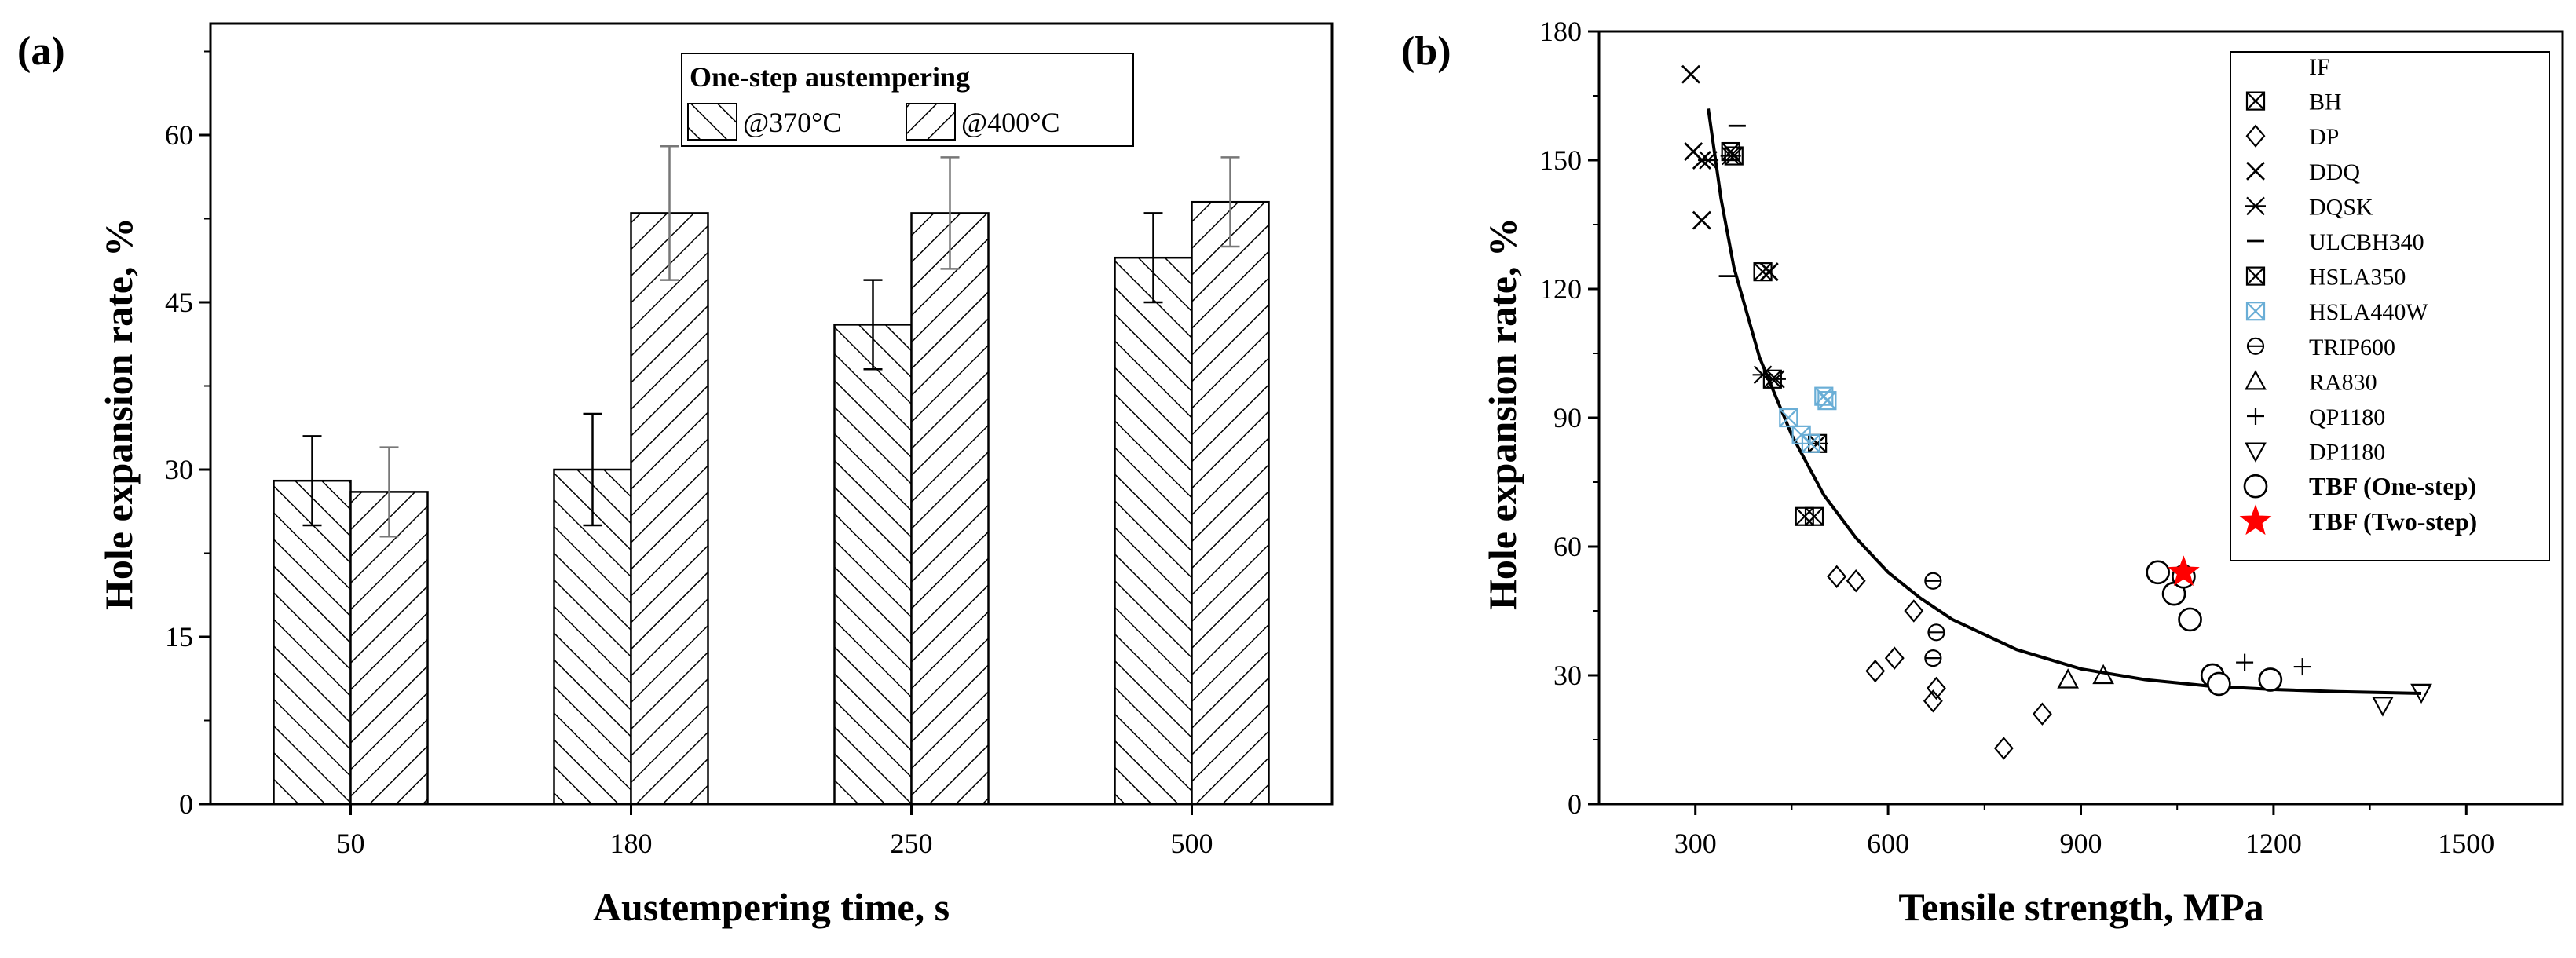  Describe the element at coordinates (908, 100) in the screenshot. I see `legend-a: One-step austempering @370°C @400°C` at that location.